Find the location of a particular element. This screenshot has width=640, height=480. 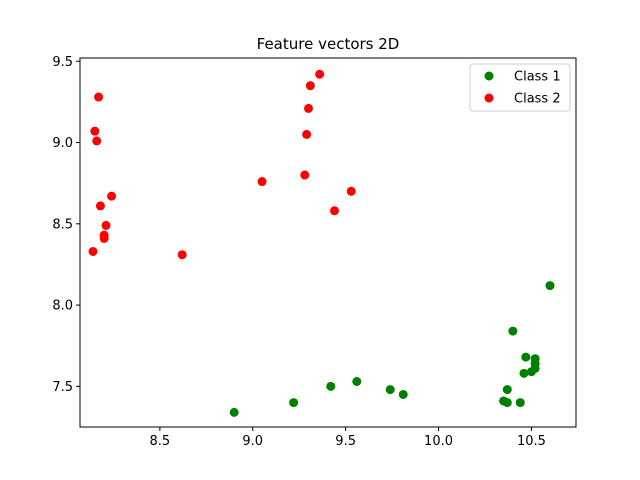

y-tick-label: 9.5 is located at coordinates (62, 62).